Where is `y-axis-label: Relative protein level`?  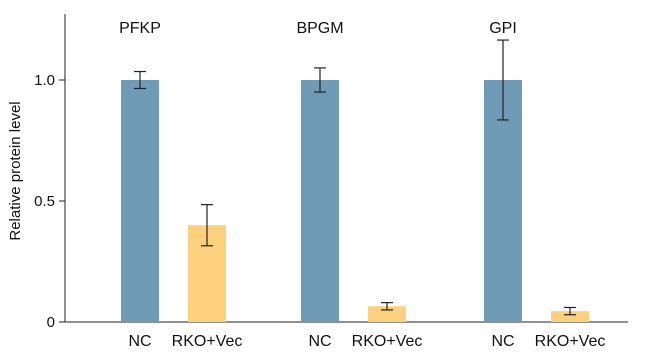 y-axis-label: Relative protein level is located at coordinates (15, 170).